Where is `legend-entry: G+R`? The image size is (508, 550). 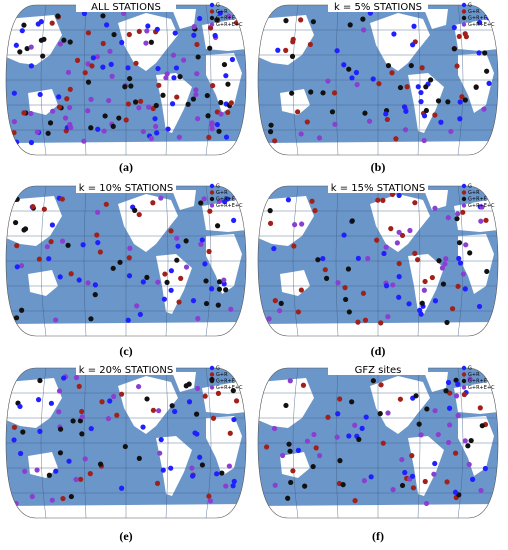 legend-entry: G+R is located at coordinates (474, 375).